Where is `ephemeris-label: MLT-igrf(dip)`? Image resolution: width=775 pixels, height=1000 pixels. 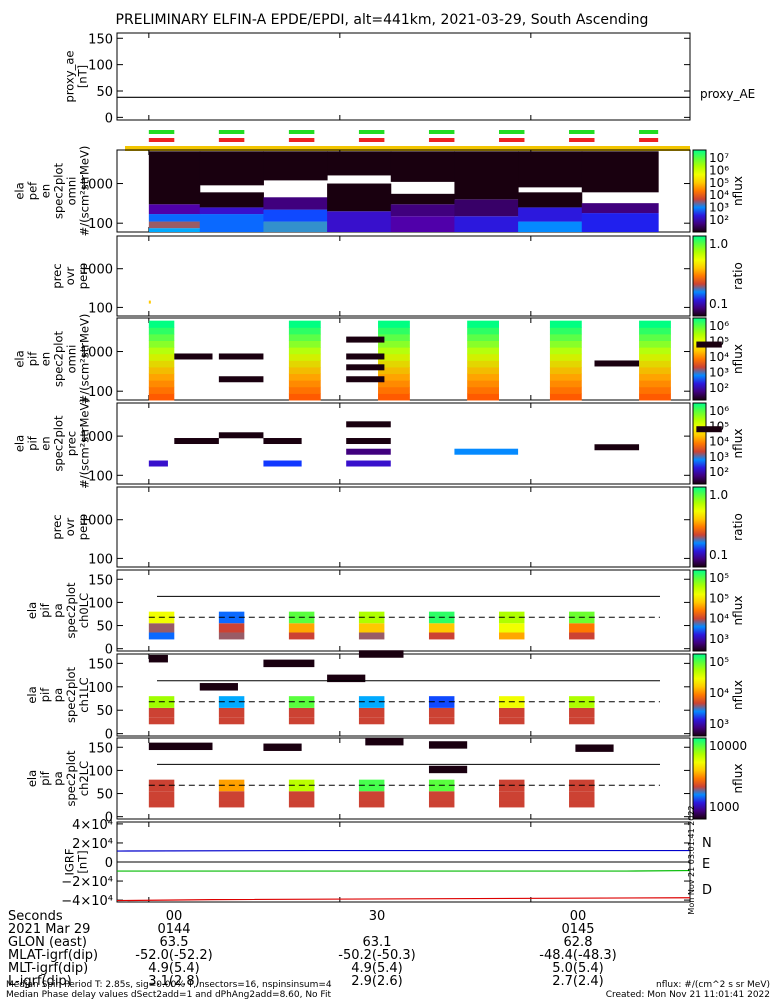 ephemeris-label: MLT-igrf(dip) is located at coordinates (48, 968).